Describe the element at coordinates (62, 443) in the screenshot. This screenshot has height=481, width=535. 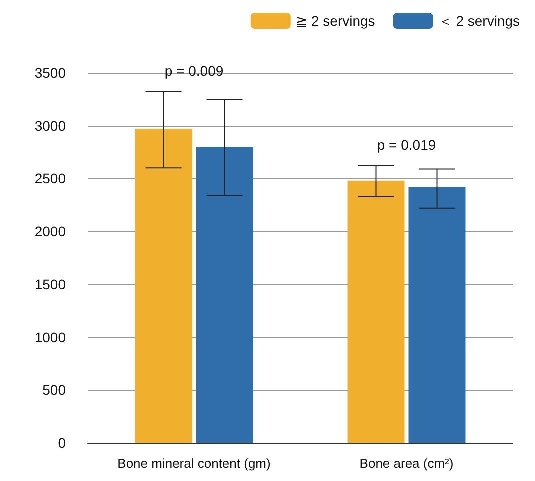
I see `y-tick-label: 0` at that location.